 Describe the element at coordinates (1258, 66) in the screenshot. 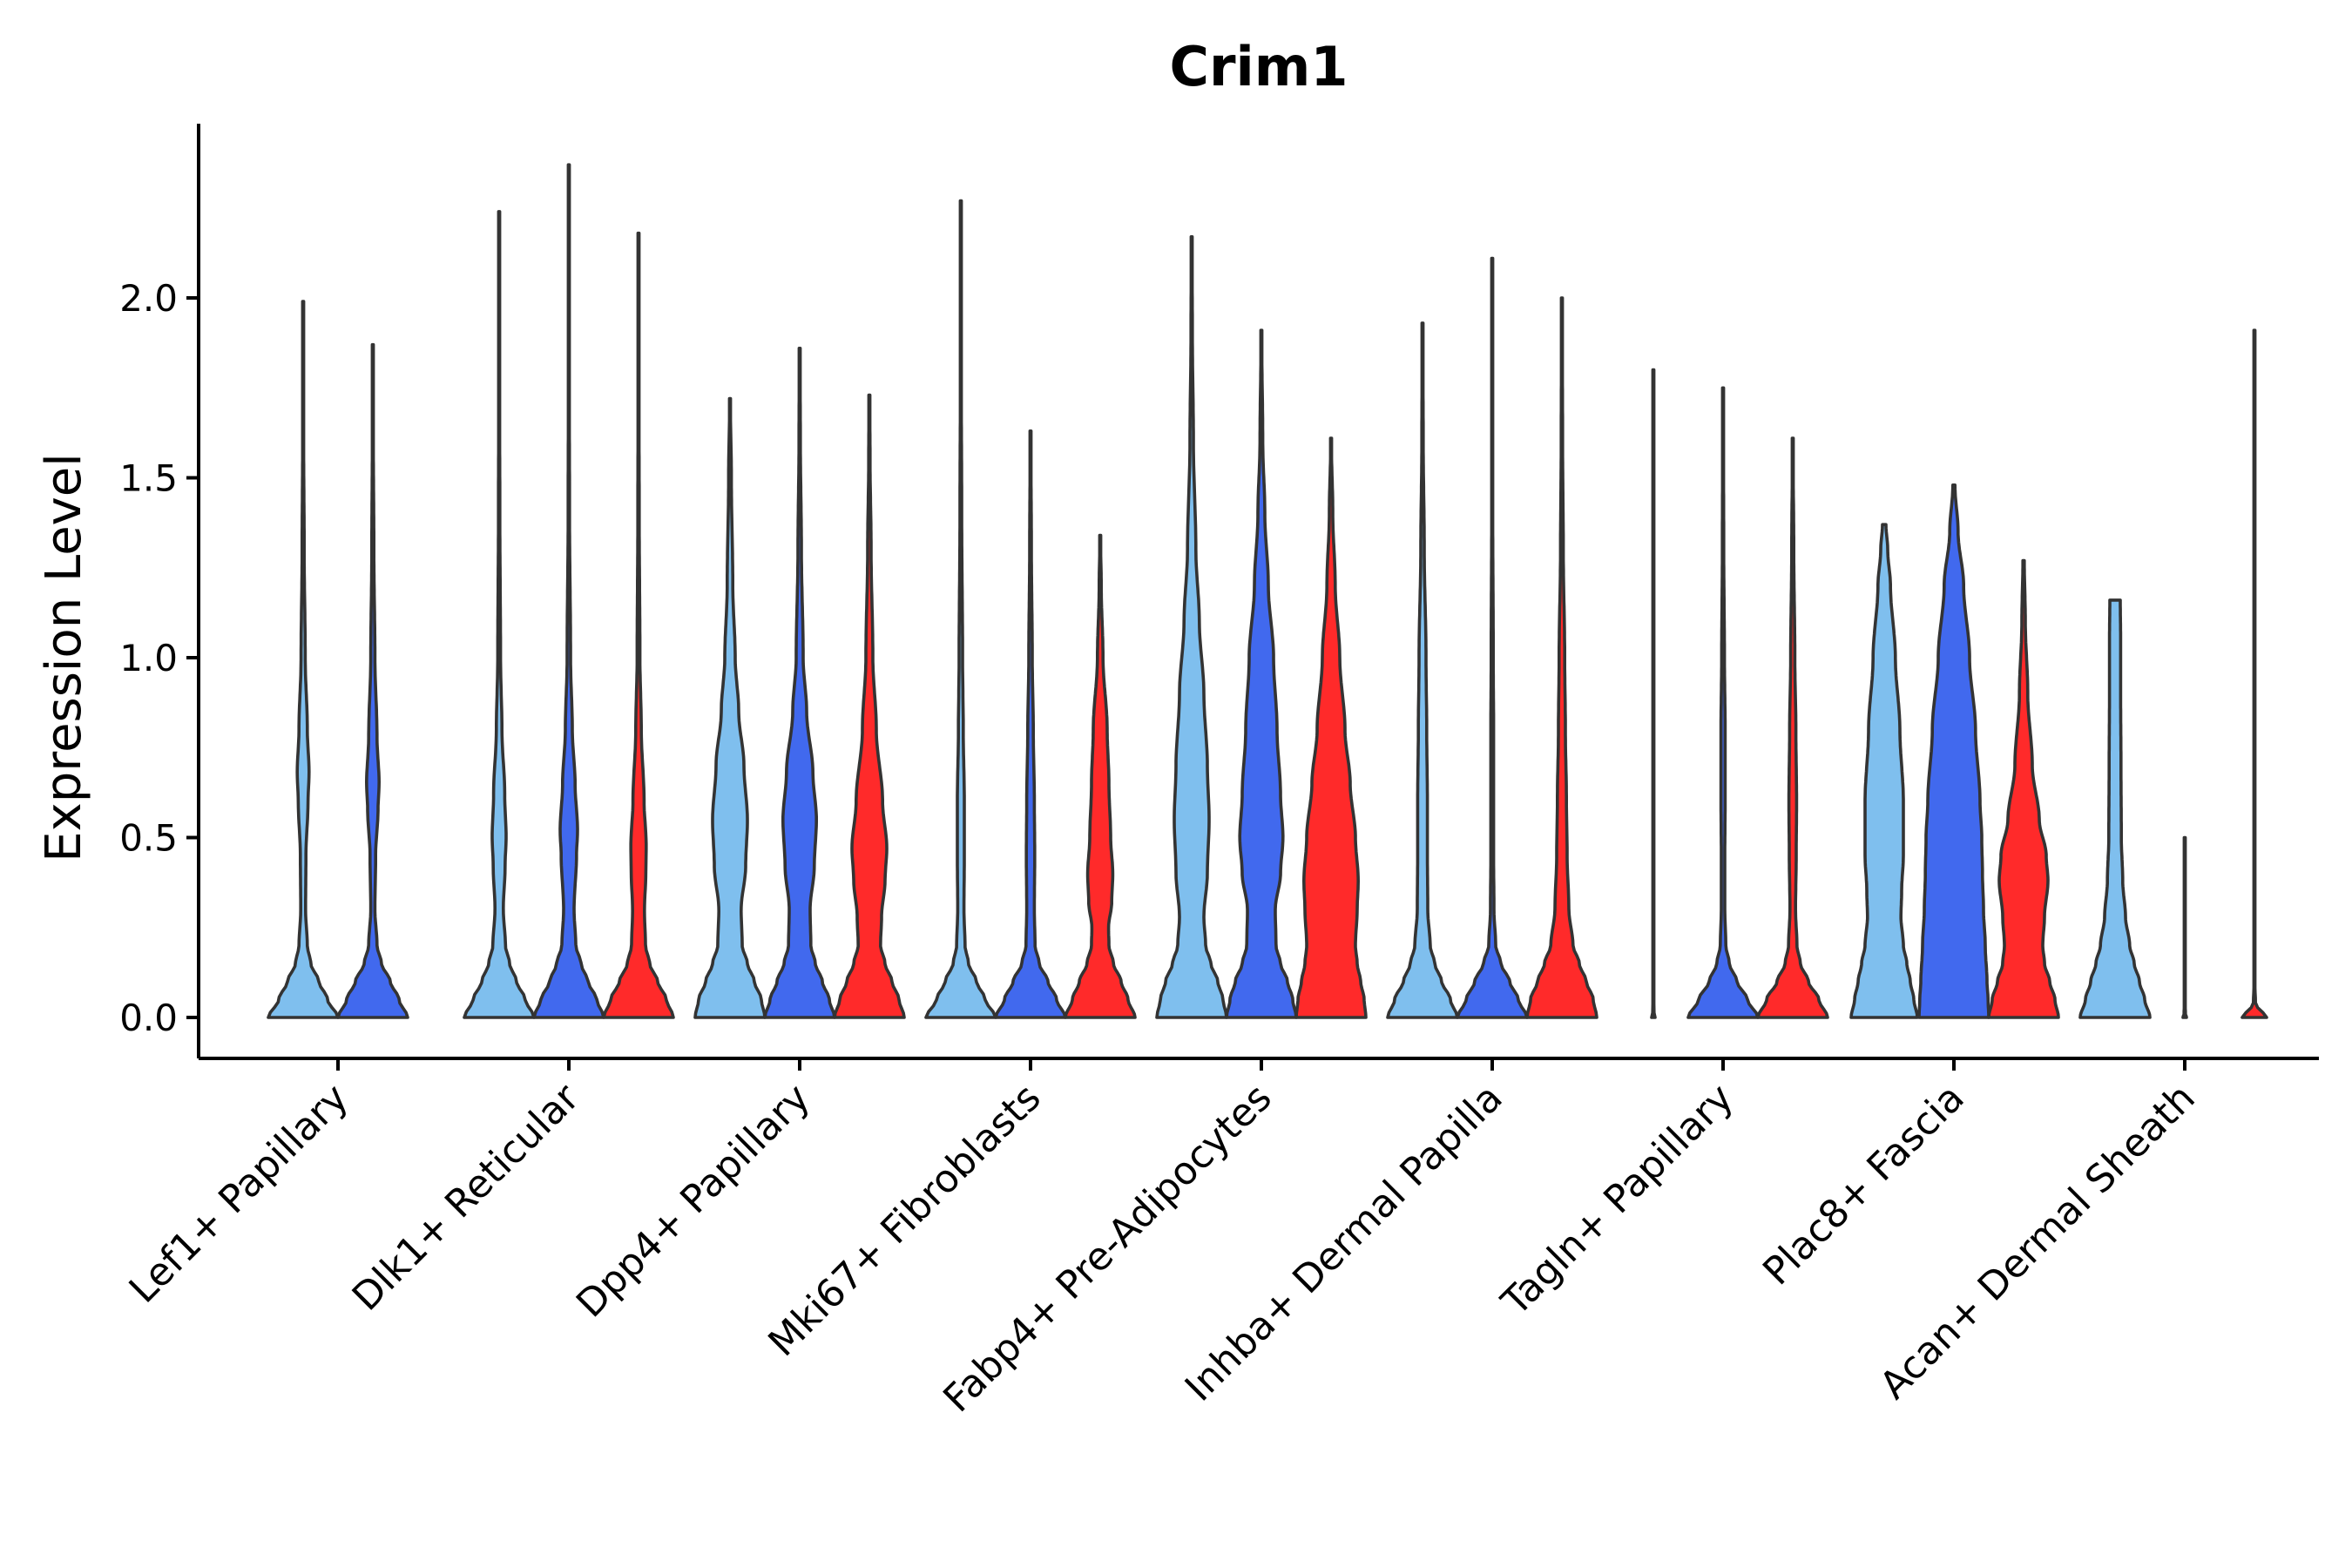

I see `chart-title: Crim1` at that location.